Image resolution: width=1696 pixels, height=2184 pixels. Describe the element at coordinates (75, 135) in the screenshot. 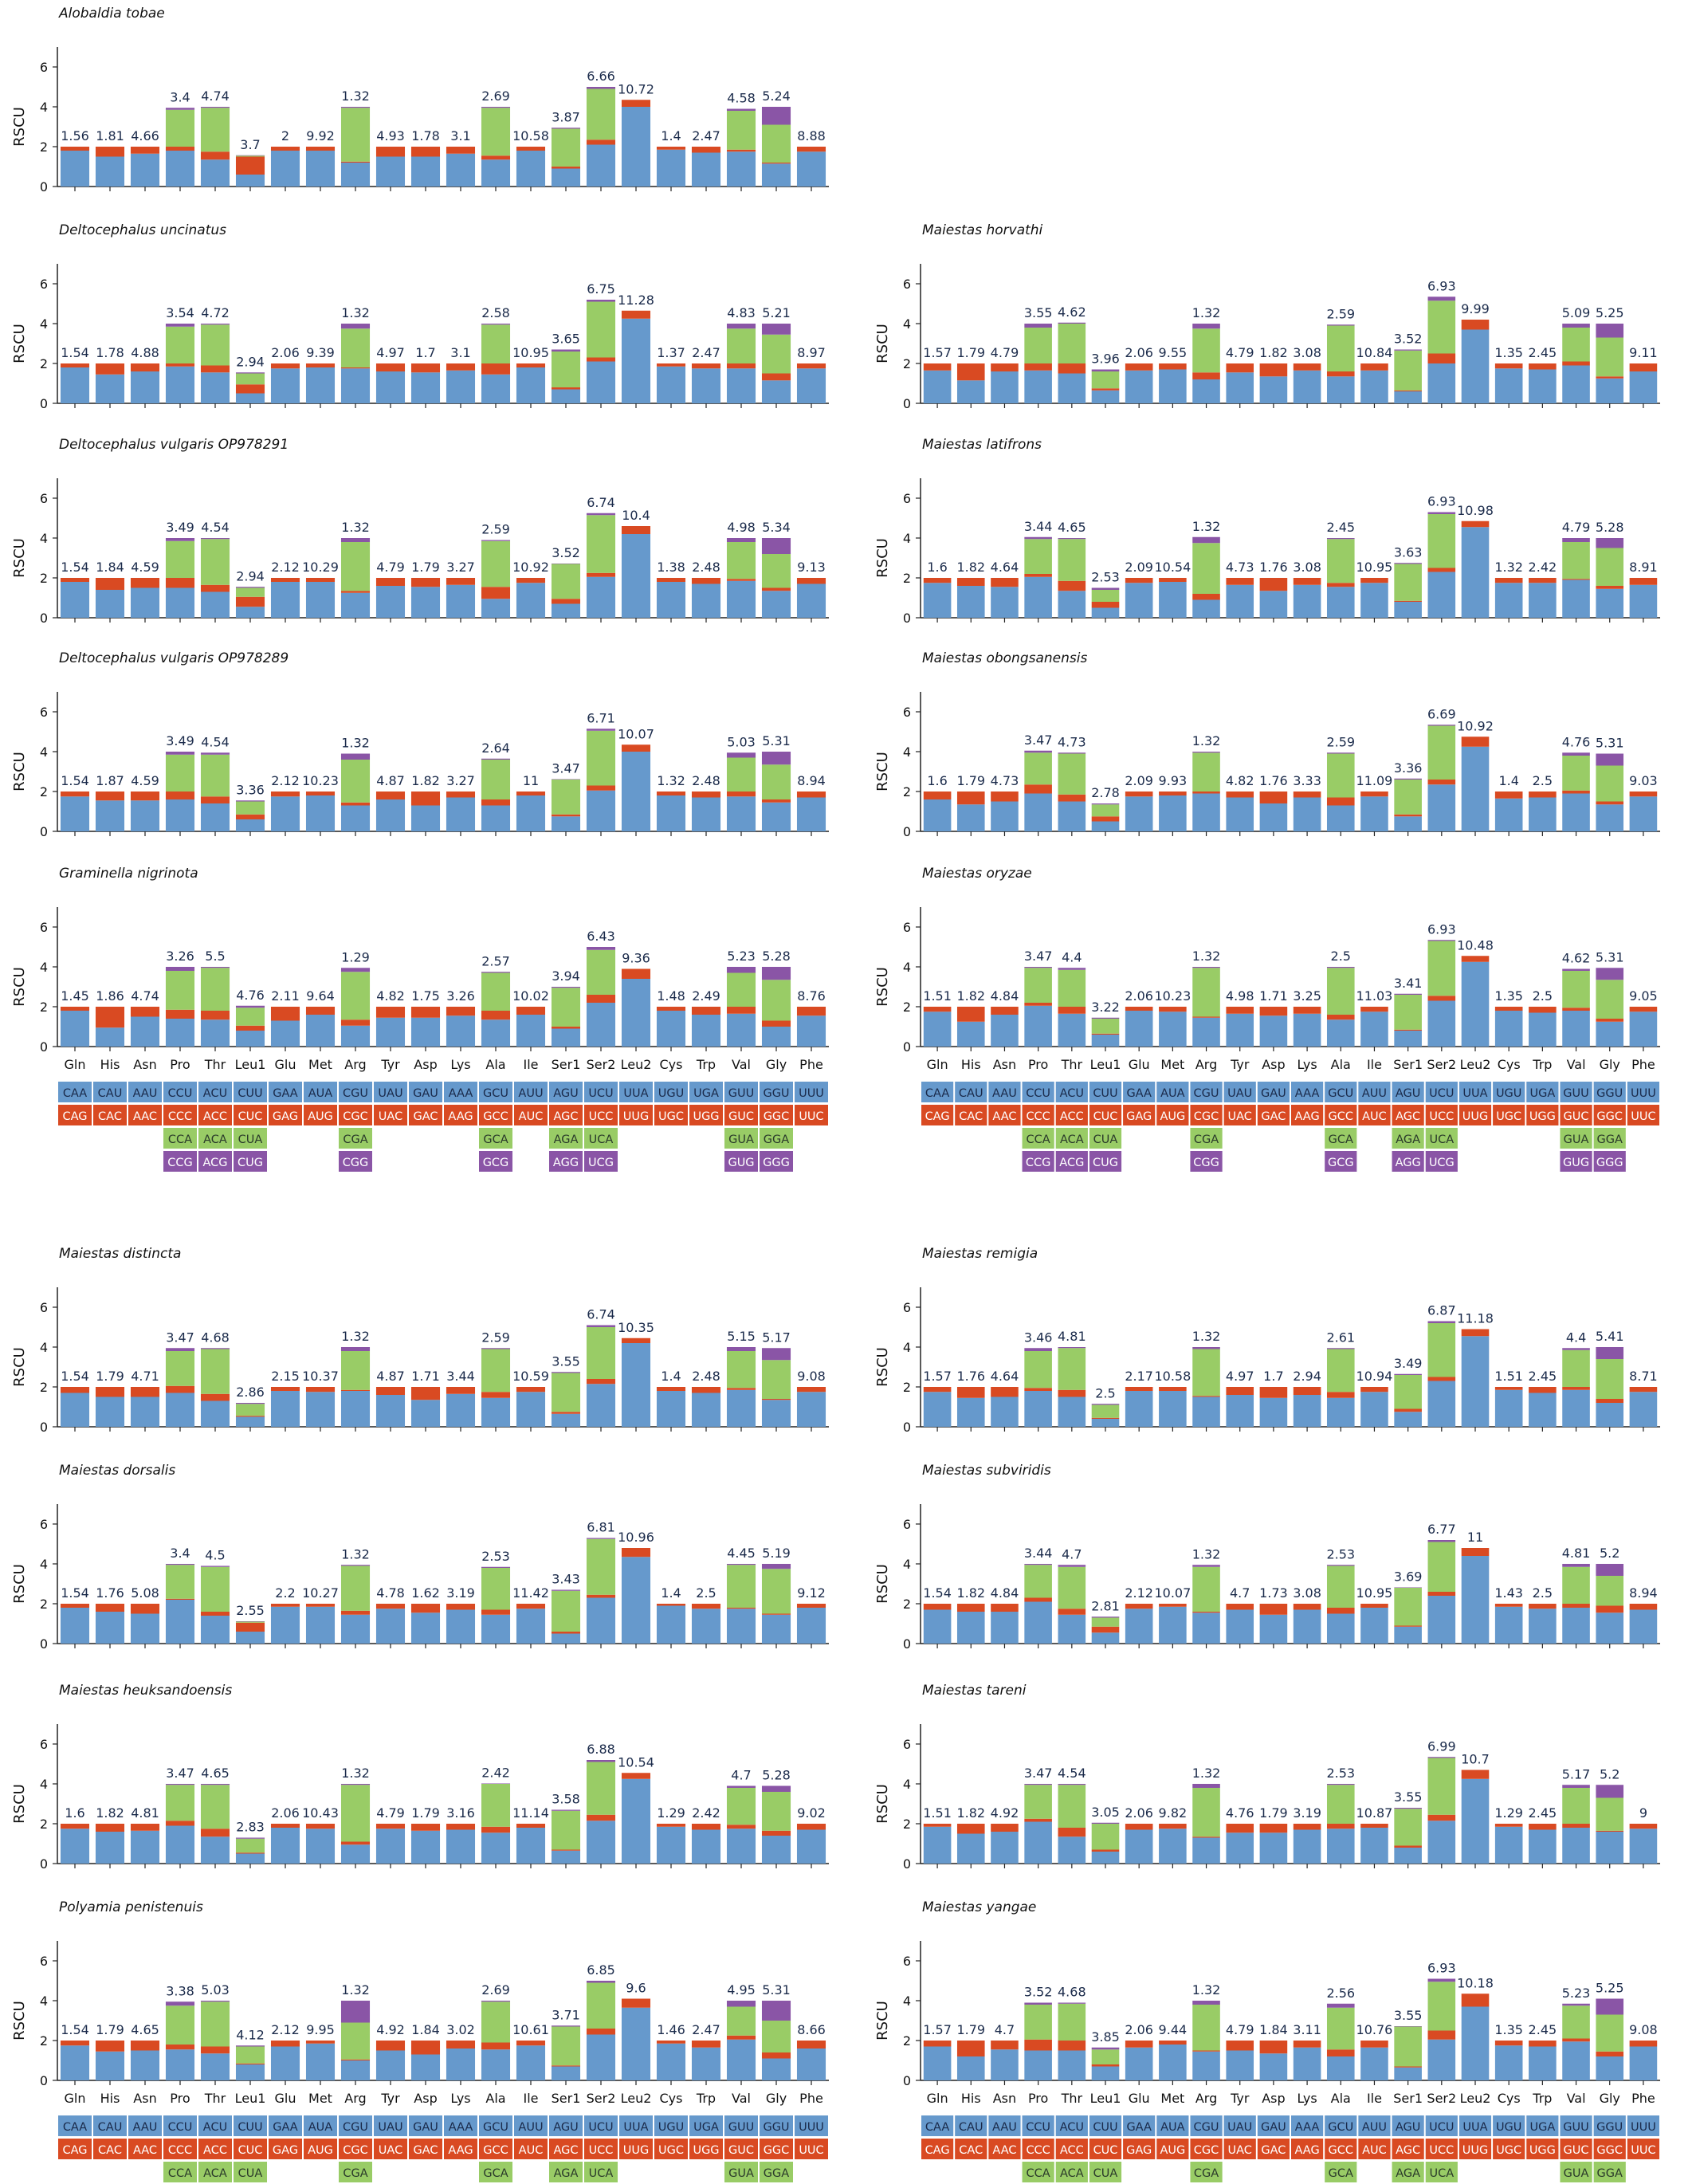

I see `data-label: 1.56` at that location.